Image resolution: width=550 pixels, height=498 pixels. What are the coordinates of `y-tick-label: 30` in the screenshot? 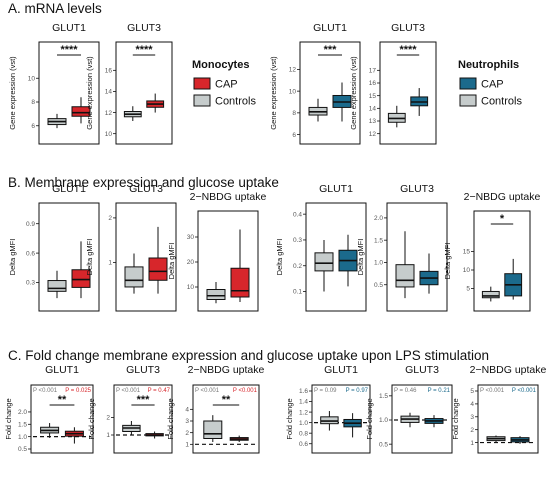 It's located at (191, 237).